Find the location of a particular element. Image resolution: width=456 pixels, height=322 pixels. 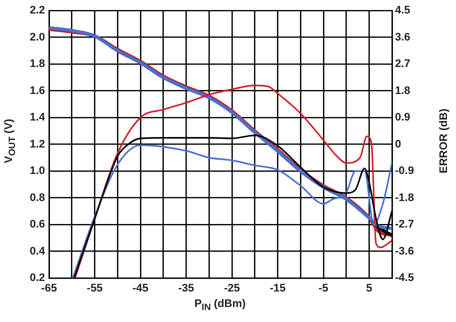

x-tick-label: -5 is located at coordinates (323, 288).